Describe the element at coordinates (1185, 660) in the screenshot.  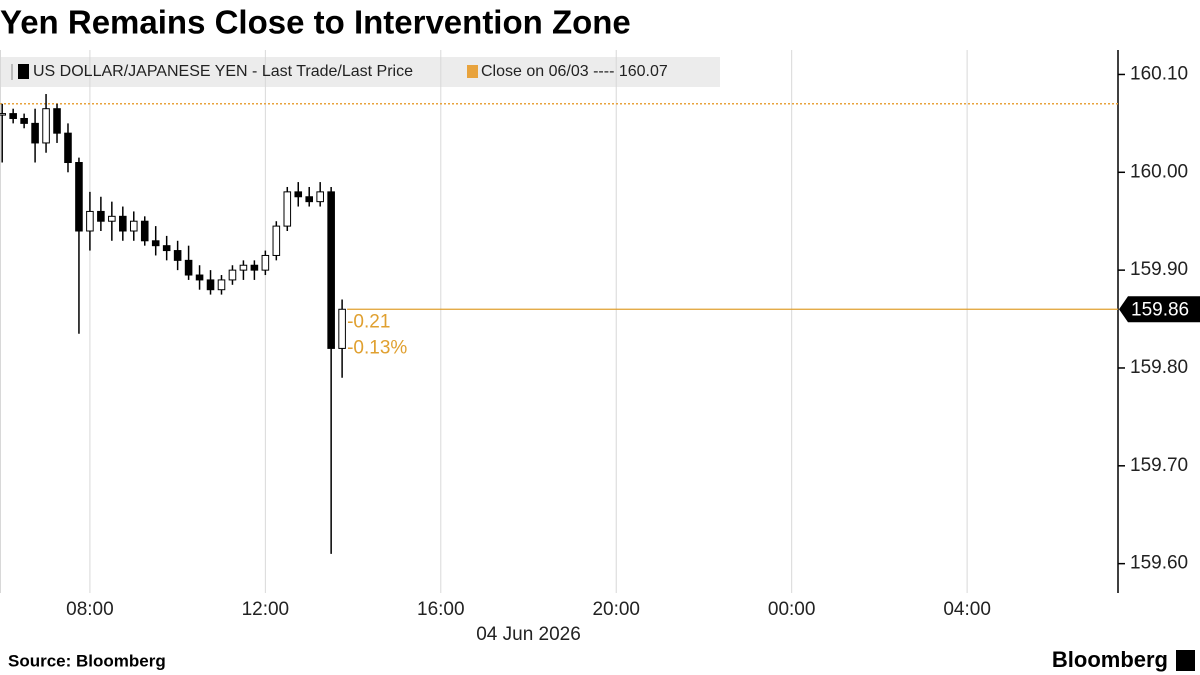
I see `logo-icon` at that location.